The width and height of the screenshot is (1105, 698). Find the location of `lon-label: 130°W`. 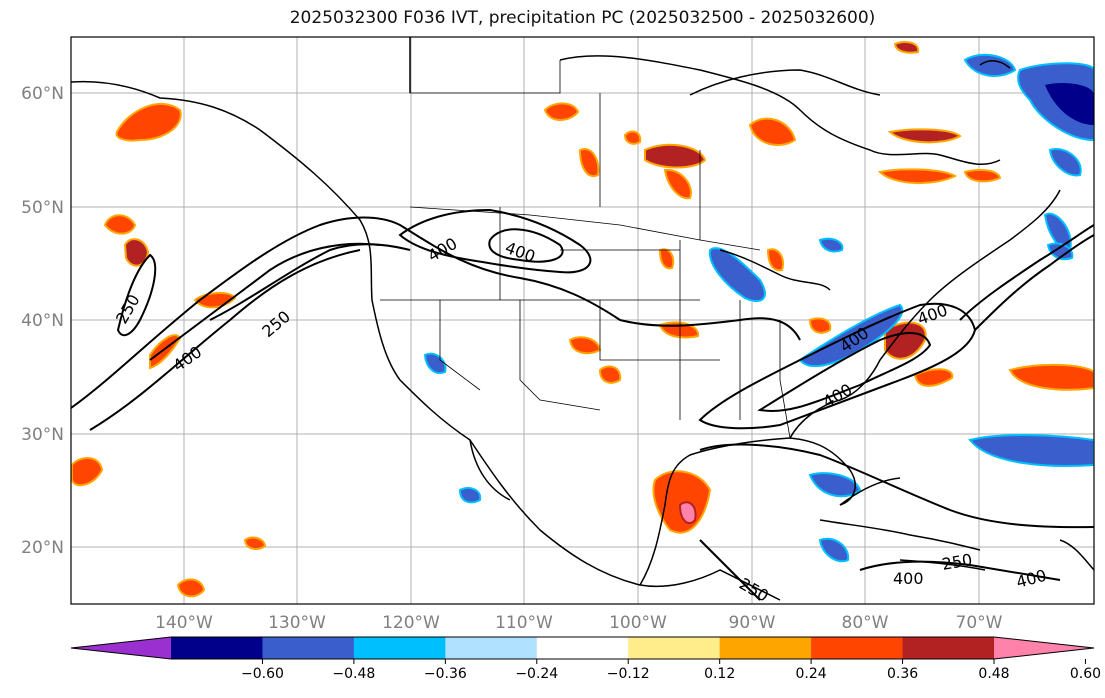

lon-label: 130°W is located at coordinates (297, 623).